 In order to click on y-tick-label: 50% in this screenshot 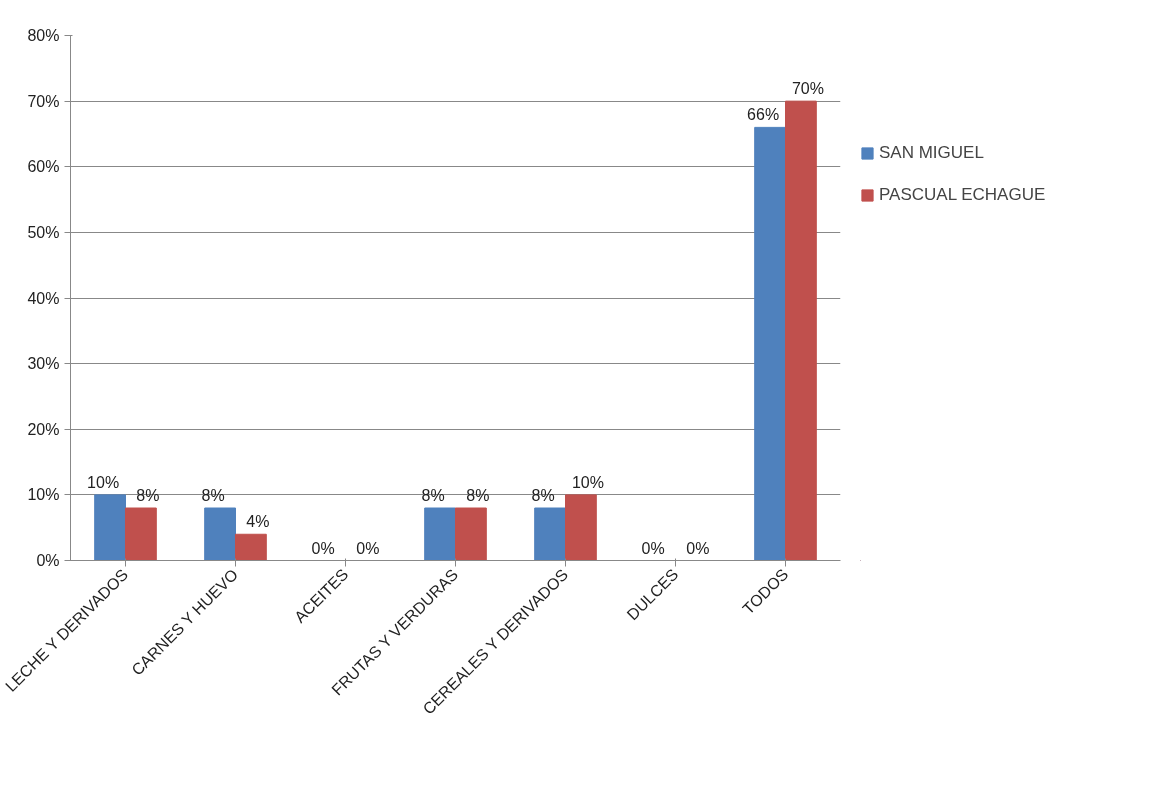, I will do `click(43, 232)`.